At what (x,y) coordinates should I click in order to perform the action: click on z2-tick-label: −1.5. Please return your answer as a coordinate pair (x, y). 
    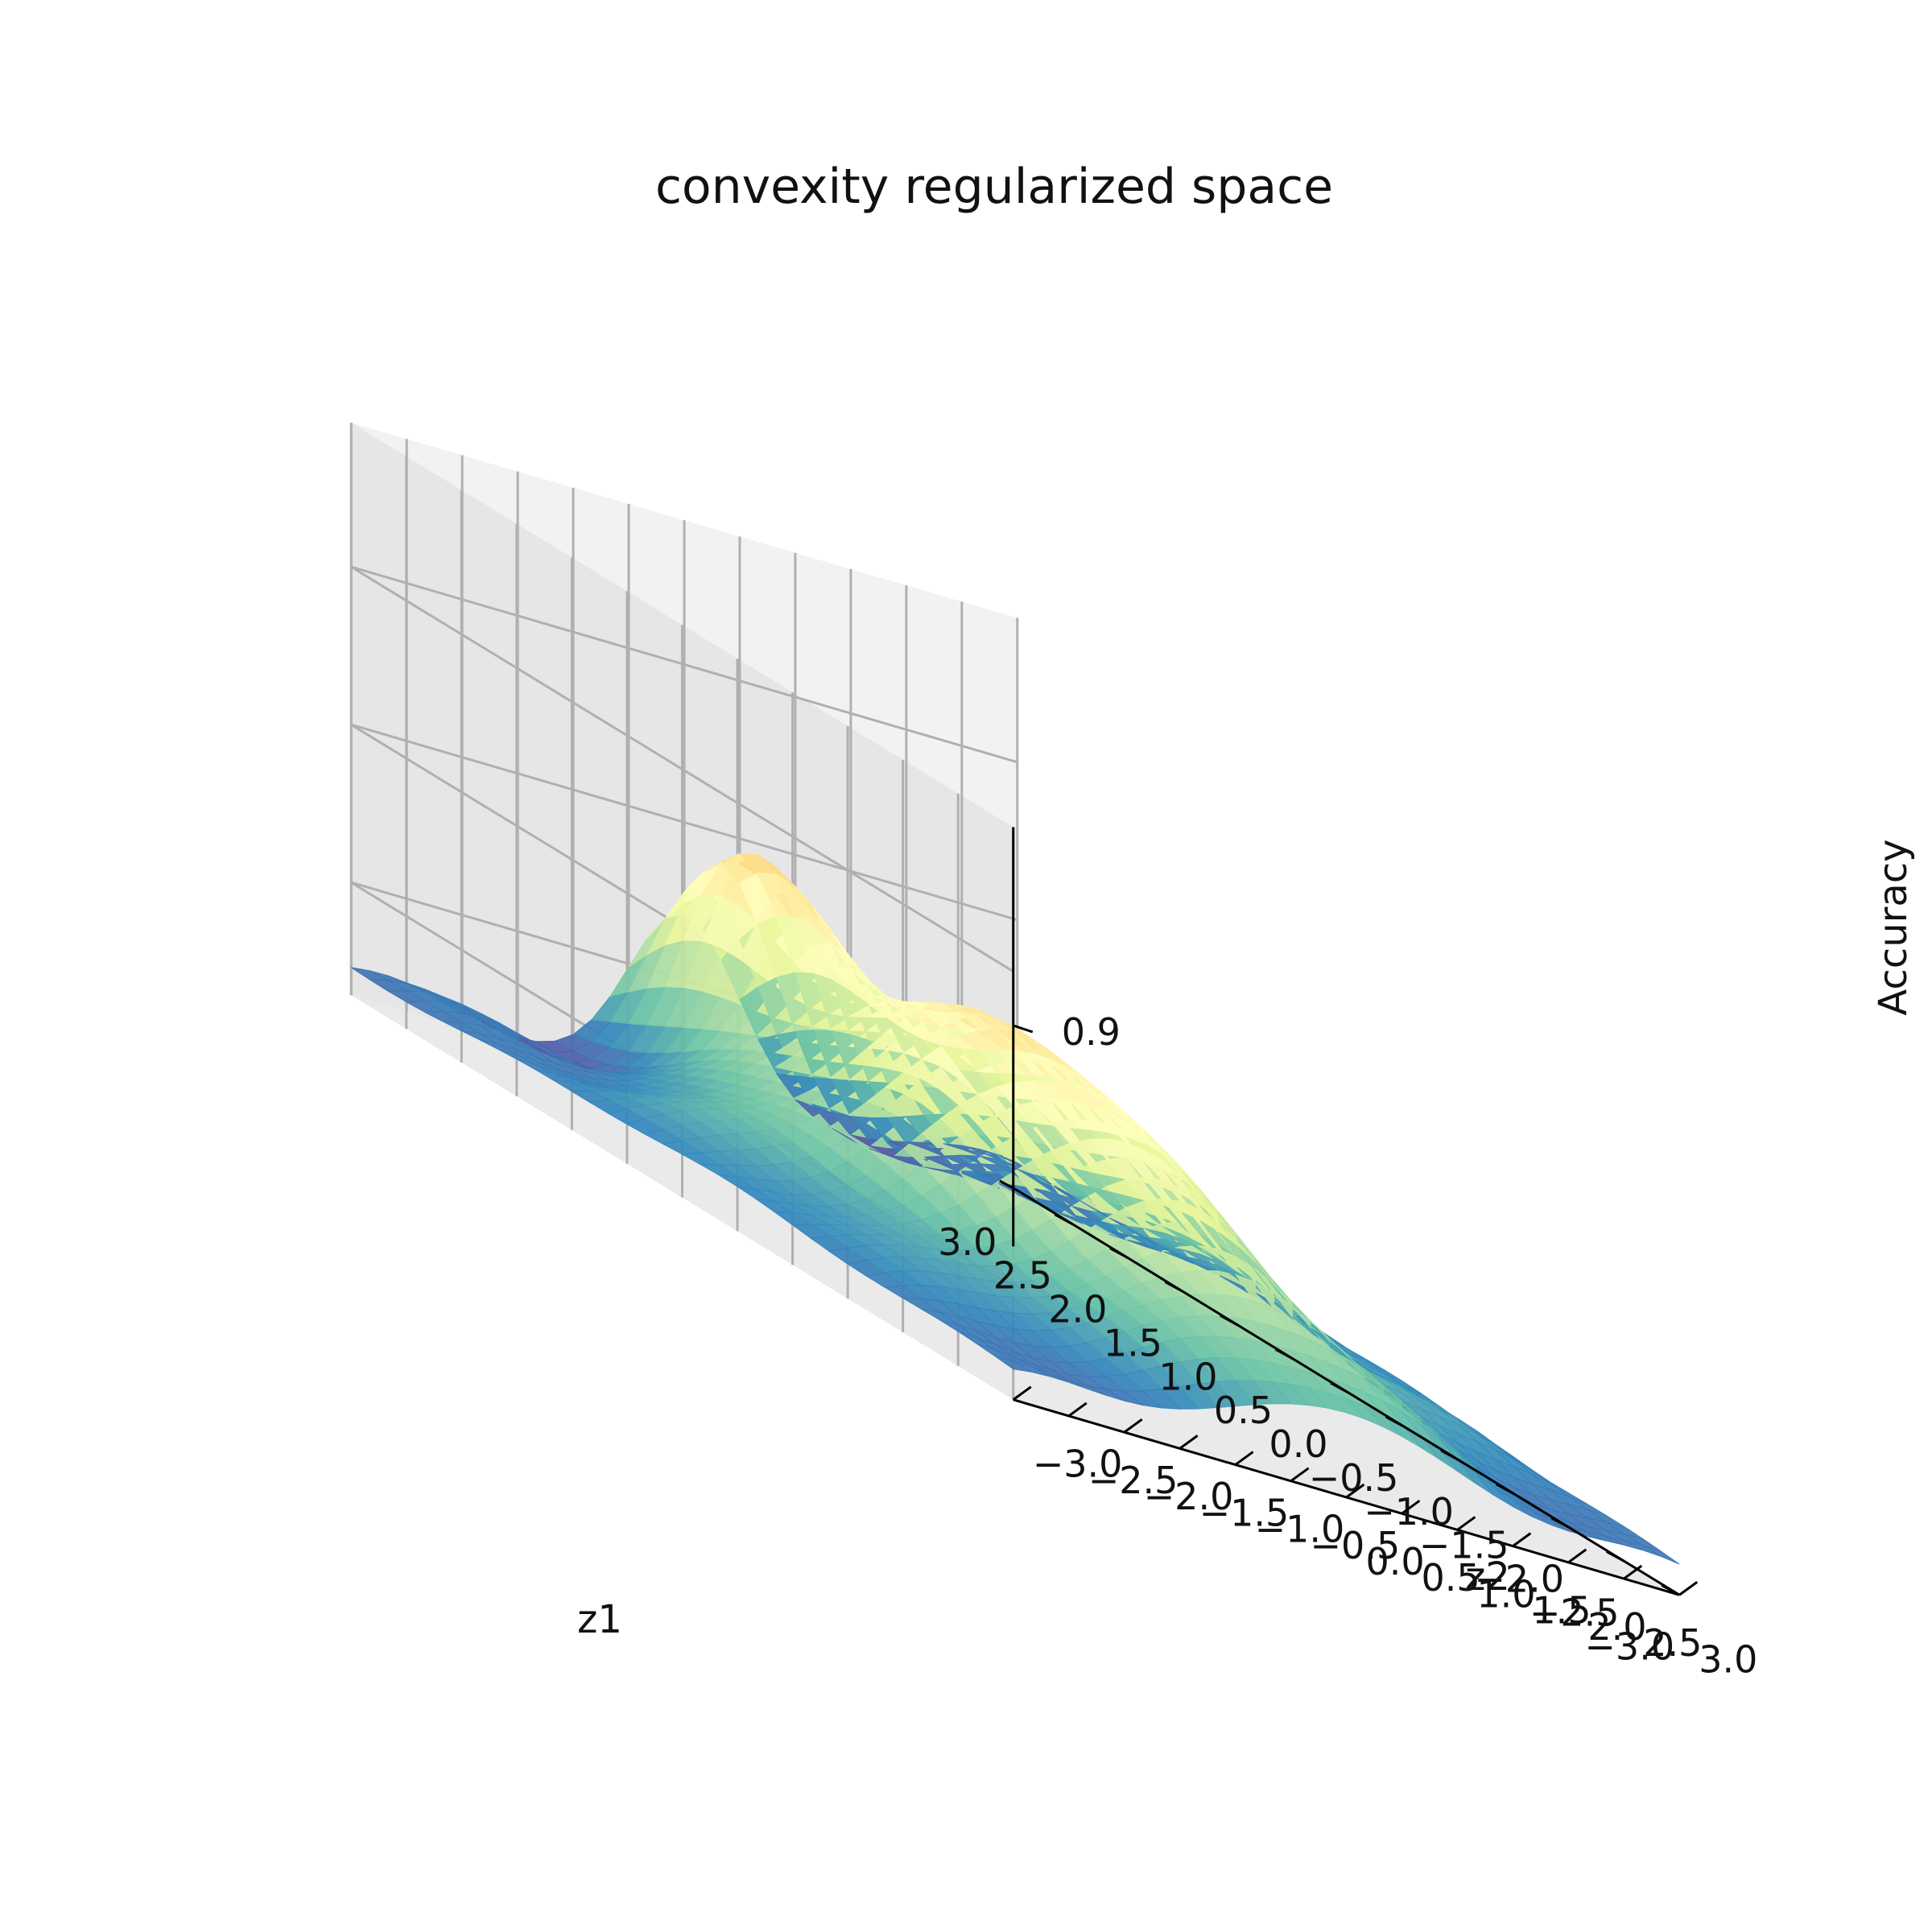
    Looking at the image, I should click on (1244, 1512).